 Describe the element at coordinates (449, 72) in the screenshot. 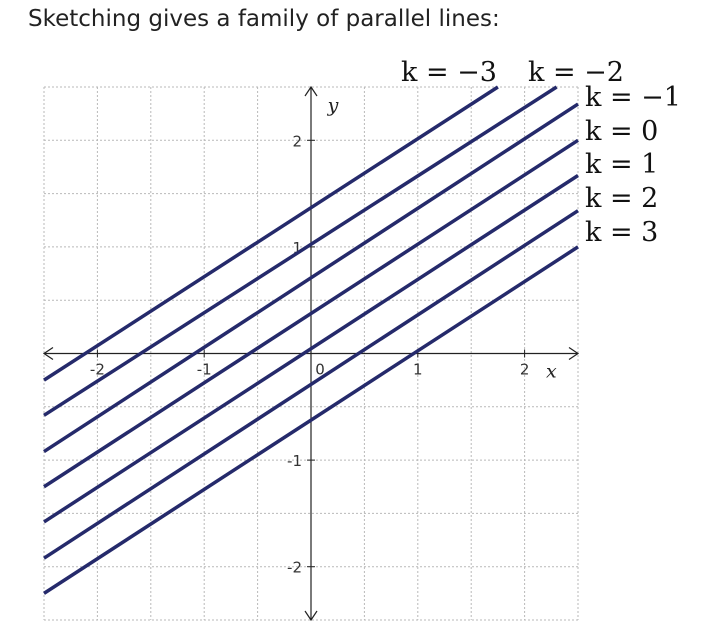

I see `series-label-1: k = −3` at that location.